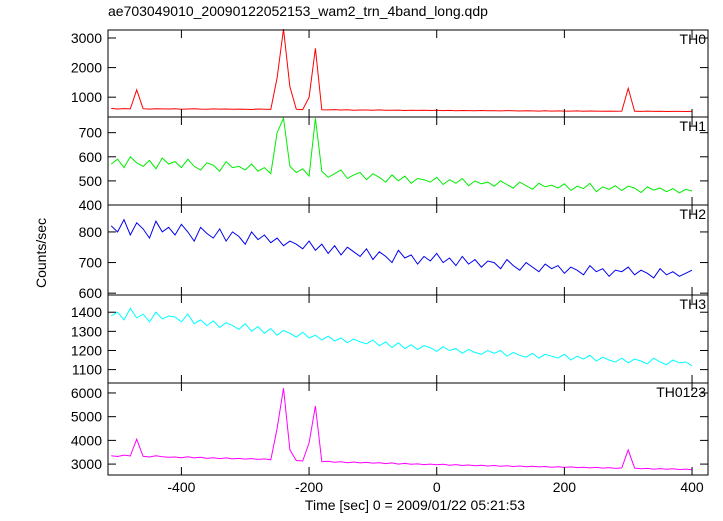 The image size is (723, 521). Describe the element at coordinates (86, 97) in the screenshot. I see `y-tick-label: 1000` at that location.